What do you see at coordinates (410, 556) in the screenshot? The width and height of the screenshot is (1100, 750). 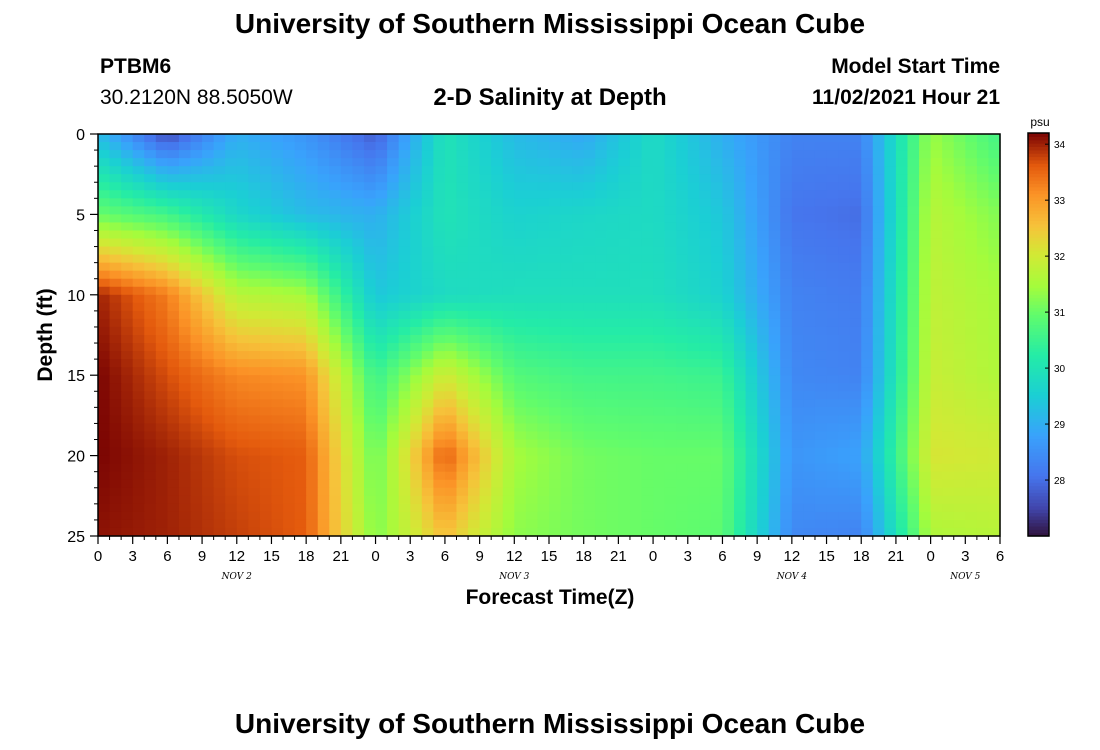 I see `x-tick-label: 3` at bounding box center [410, 556].